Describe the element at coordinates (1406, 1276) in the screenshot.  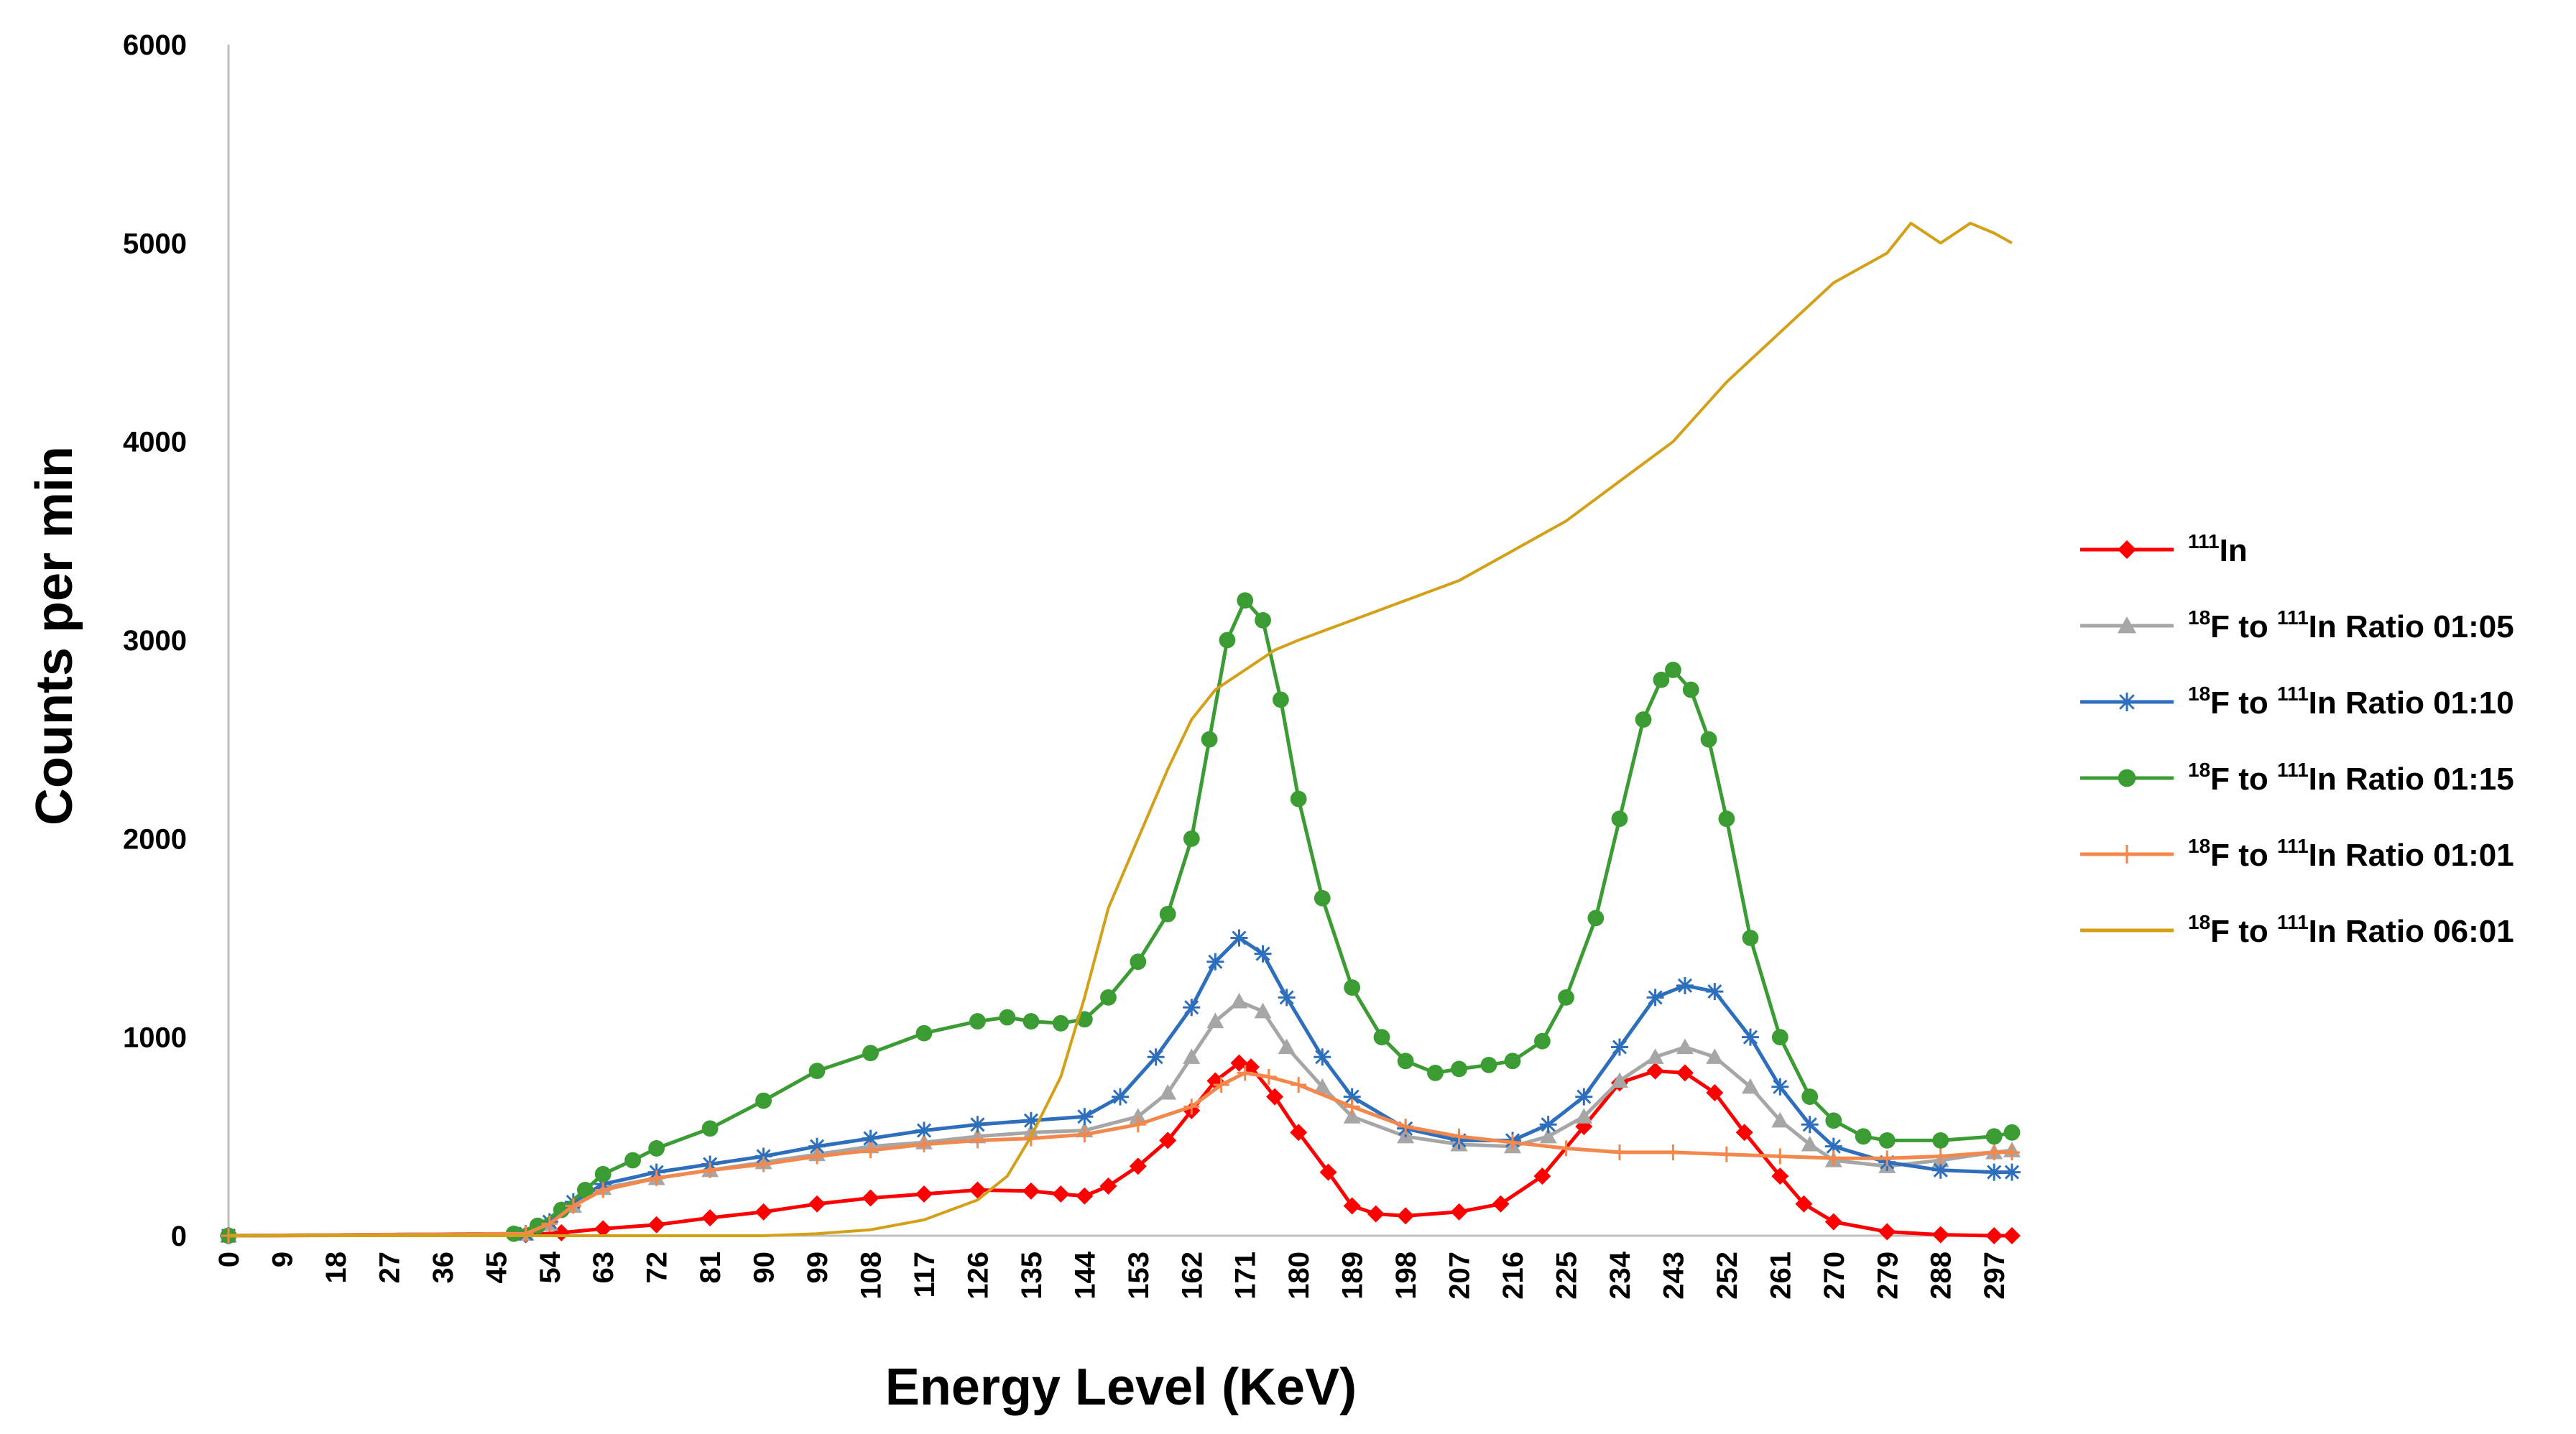
I see `x-tick-label: 198` at that location.